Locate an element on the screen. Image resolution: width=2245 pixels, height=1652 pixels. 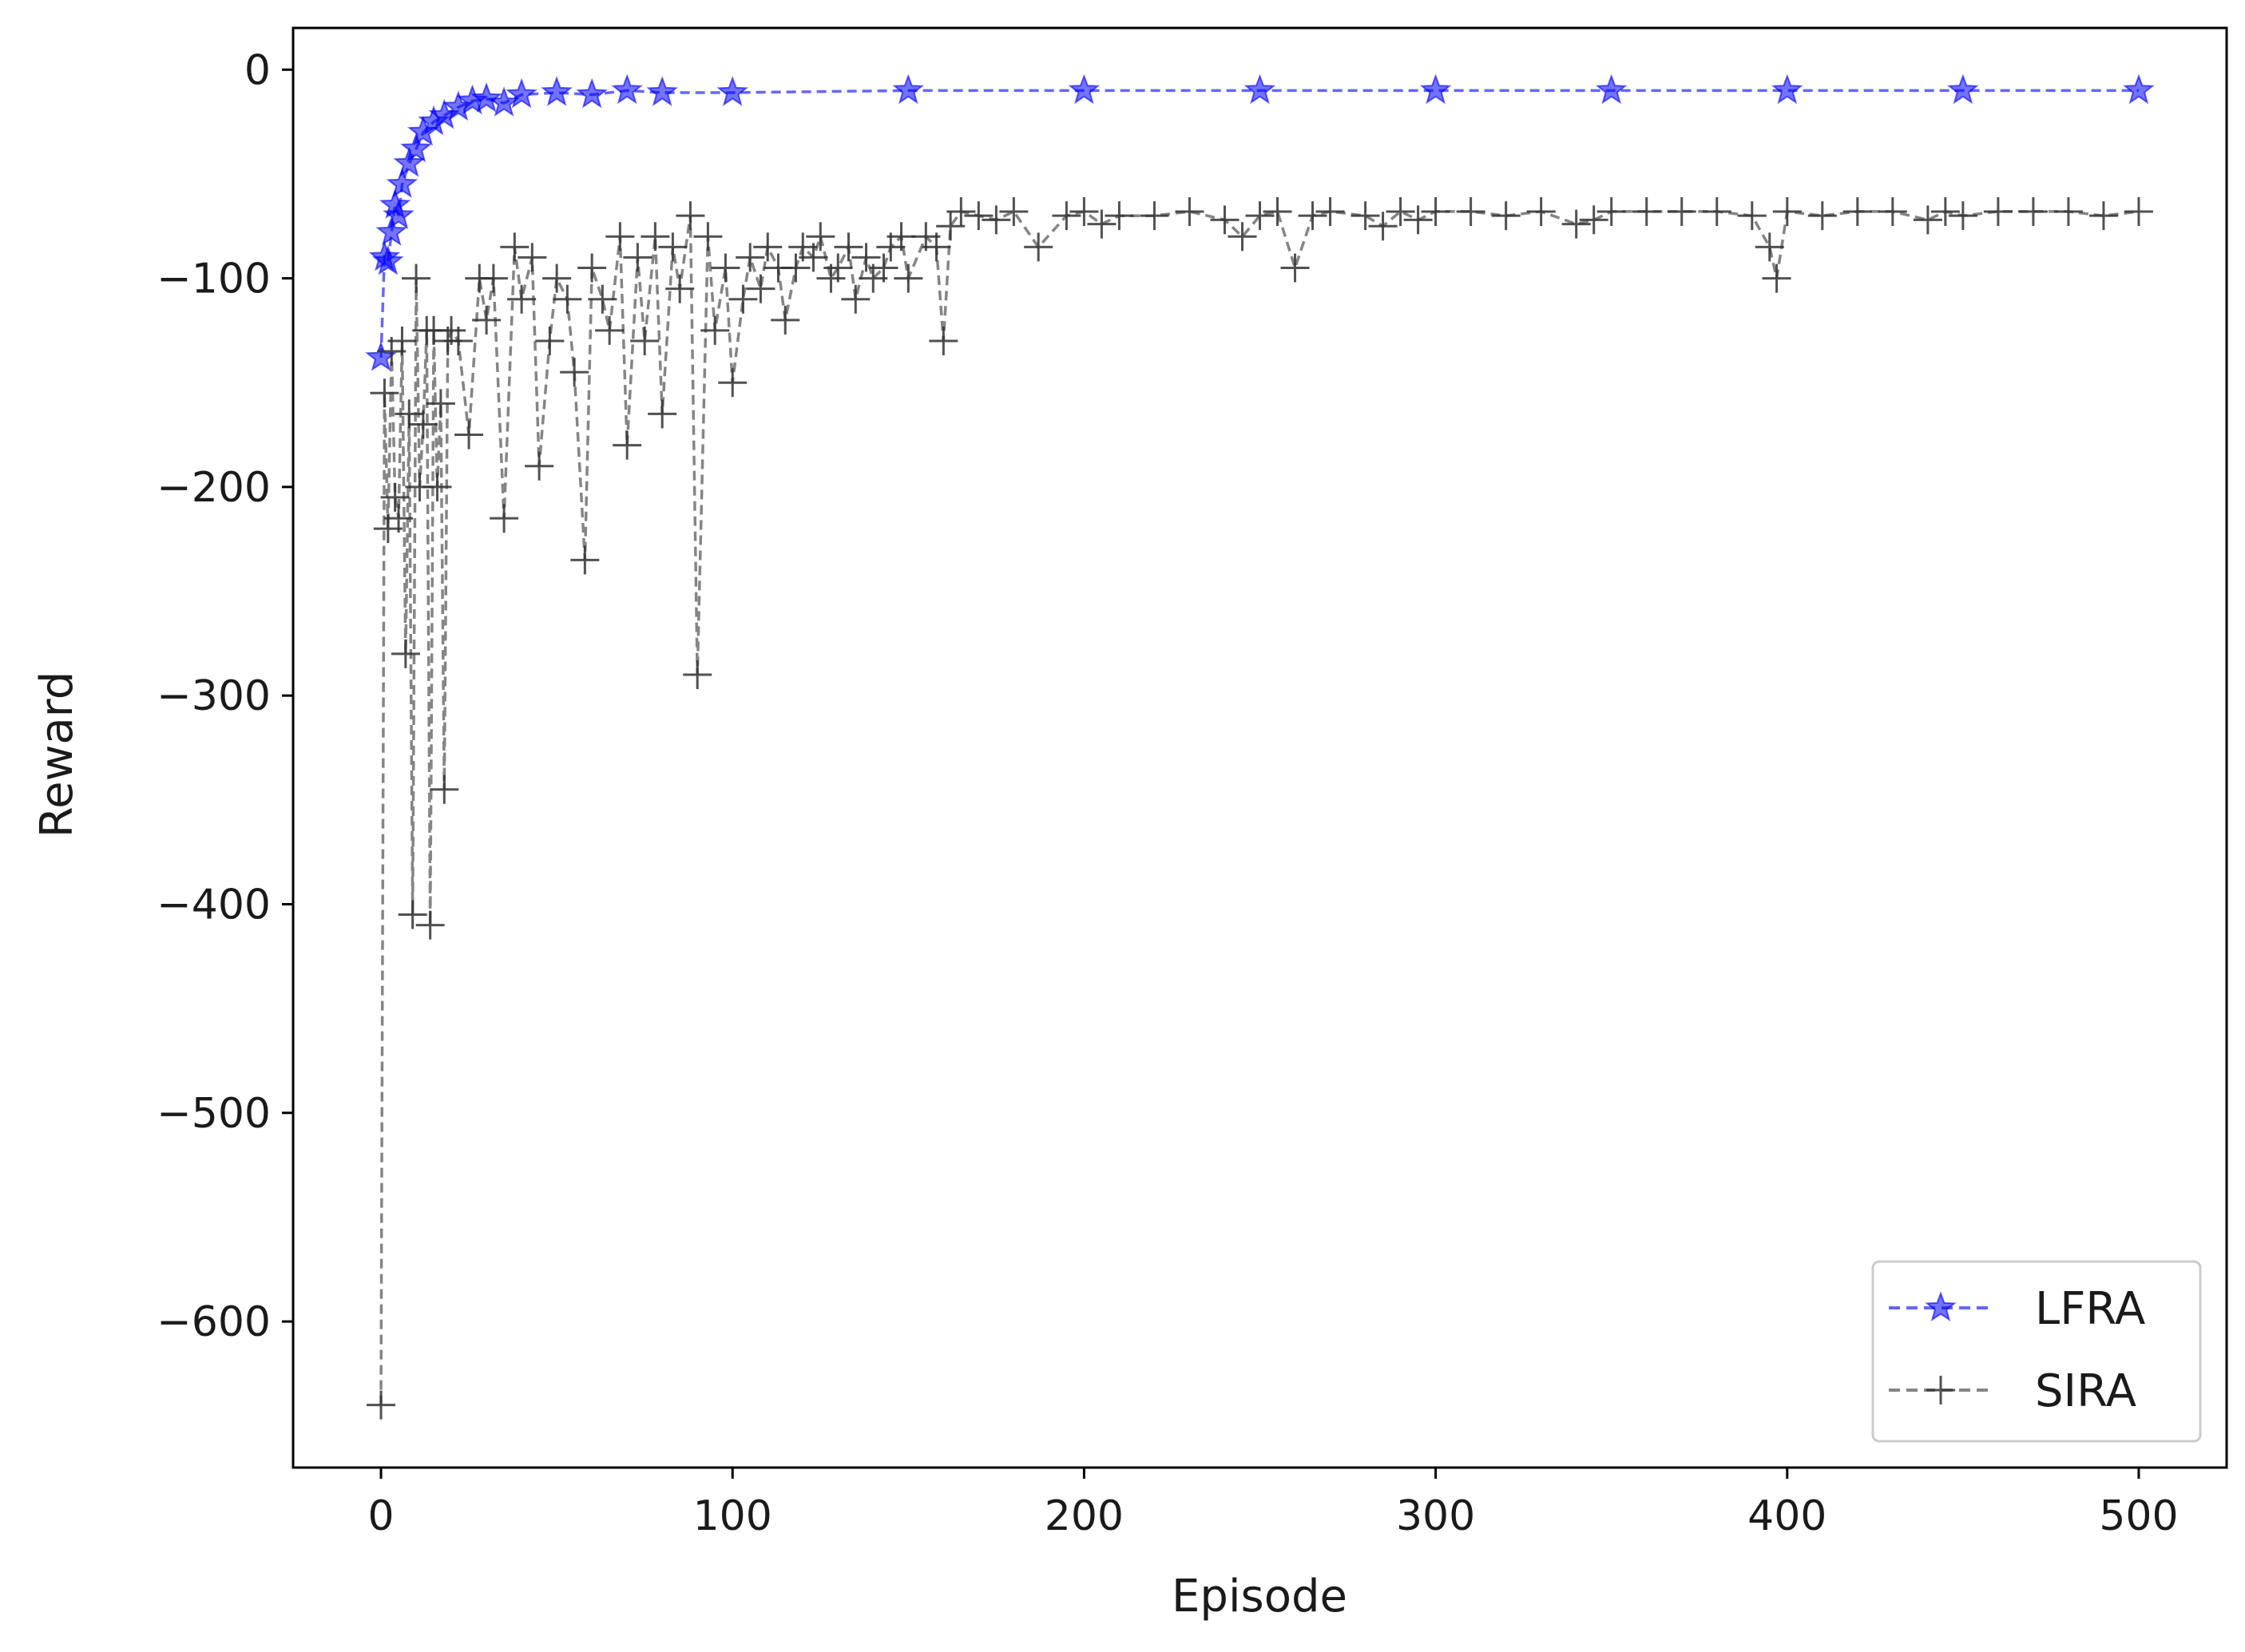
y-tick-label: −400 is located at coordinates (214, 905).